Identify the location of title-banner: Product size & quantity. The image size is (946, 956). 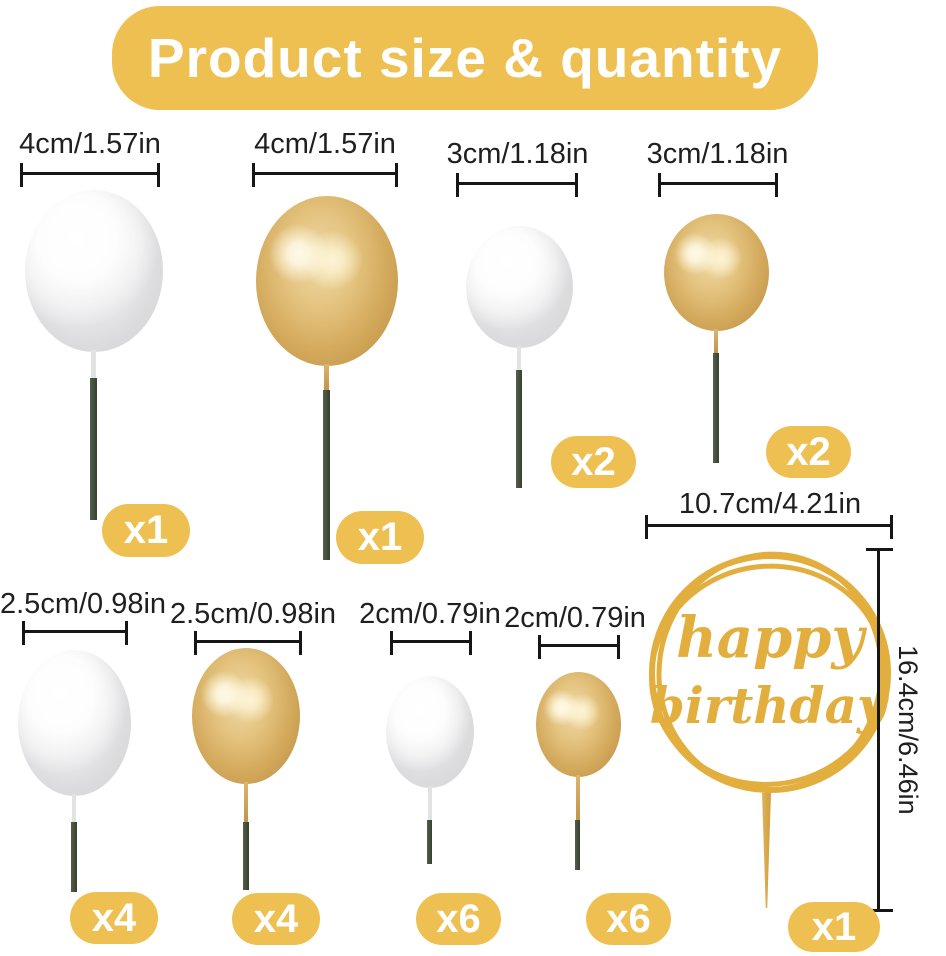
(465, 58).